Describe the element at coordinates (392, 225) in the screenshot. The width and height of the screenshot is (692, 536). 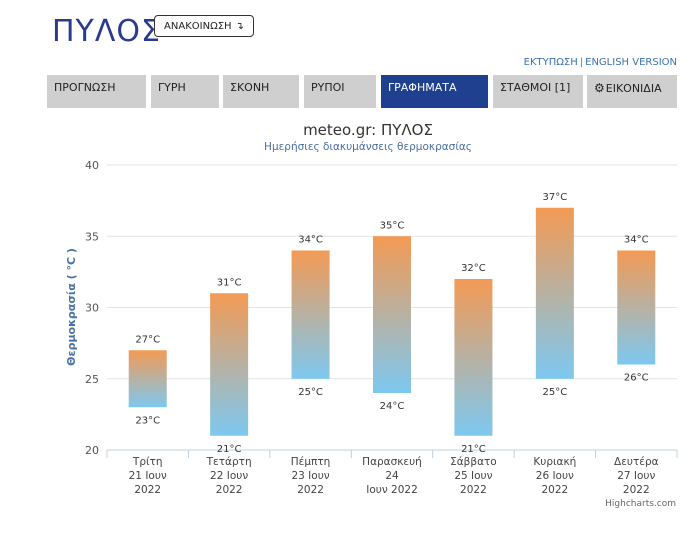
I see `high-temp-label: 35°C` at that location.